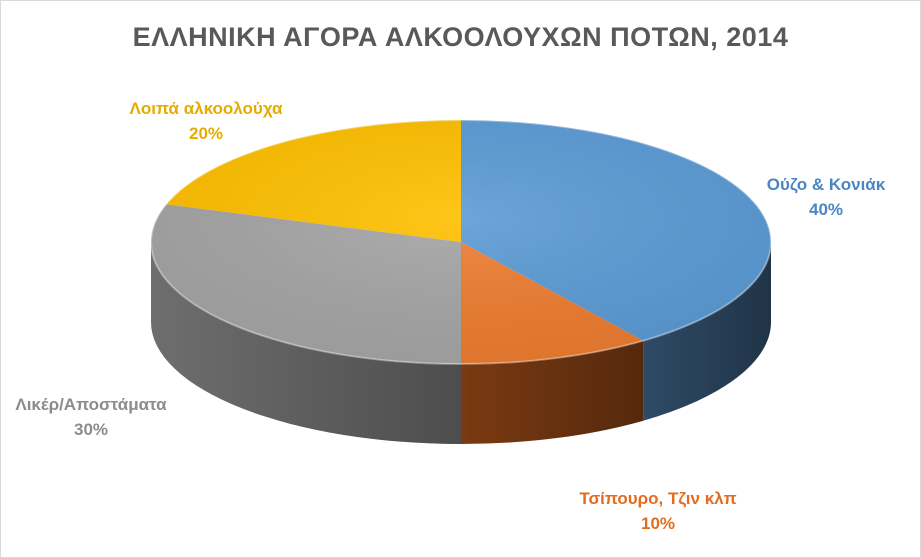 The height and width of the screenshot is (558, 921). Describe the element at coordinates (658, 511) in the screenshot. I see `slice-label-tsipouro: Τσίπουρο, Τζιν κλπ 10%` at that location.